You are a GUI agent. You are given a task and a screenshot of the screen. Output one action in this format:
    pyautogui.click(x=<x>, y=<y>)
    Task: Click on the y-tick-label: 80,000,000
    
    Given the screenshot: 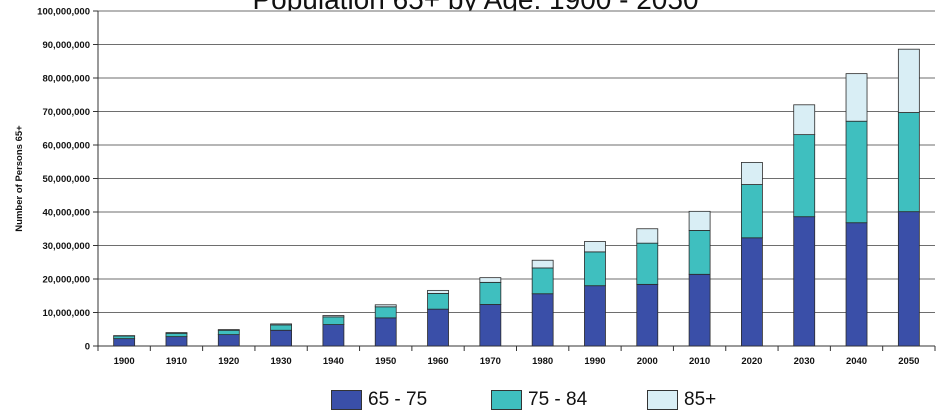 What is the action you would take?
    pyautogui.click(x=66, y=79)
    